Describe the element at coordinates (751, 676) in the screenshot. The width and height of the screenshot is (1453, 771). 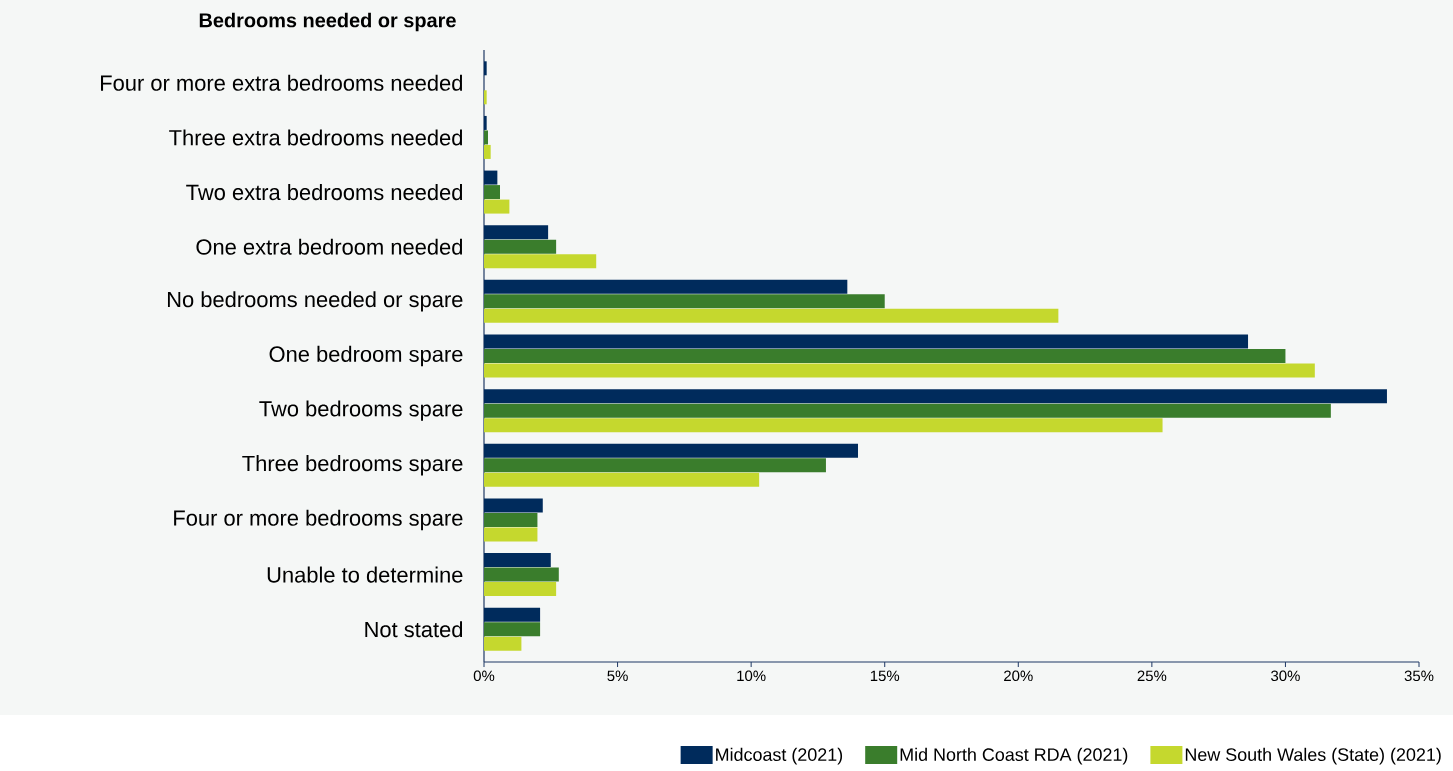
I see `x-tick-label: 10%` at that location.